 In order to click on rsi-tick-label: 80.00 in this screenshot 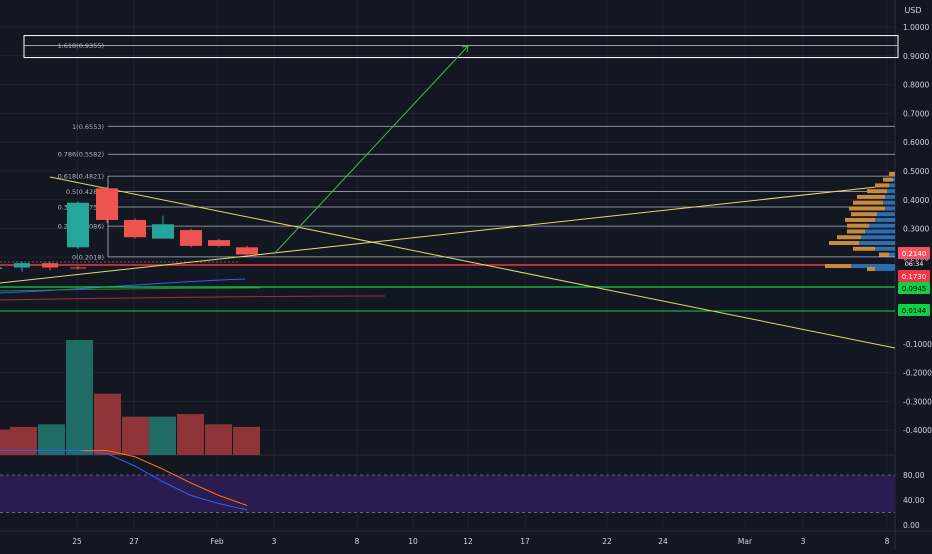, I will do `click(914, 475)`.